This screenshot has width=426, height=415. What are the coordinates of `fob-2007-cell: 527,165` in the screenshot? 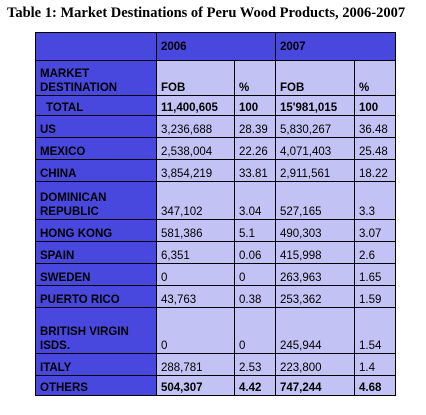 It's located at (315, 200).